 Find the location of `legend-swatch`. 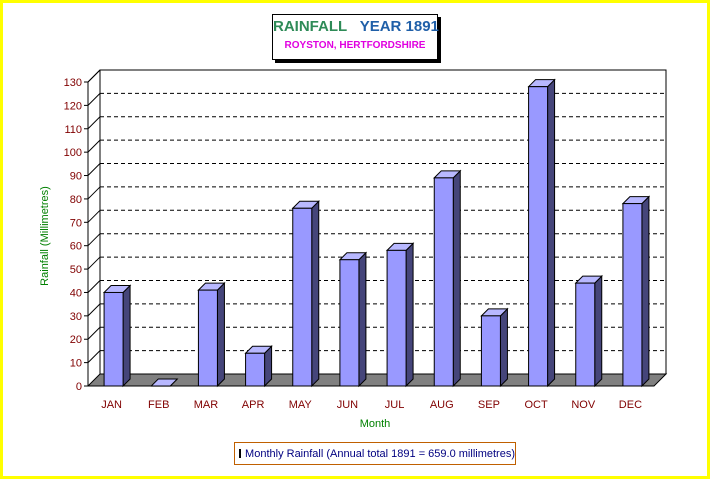

legend-swatch is located at coordinates (240, 453).